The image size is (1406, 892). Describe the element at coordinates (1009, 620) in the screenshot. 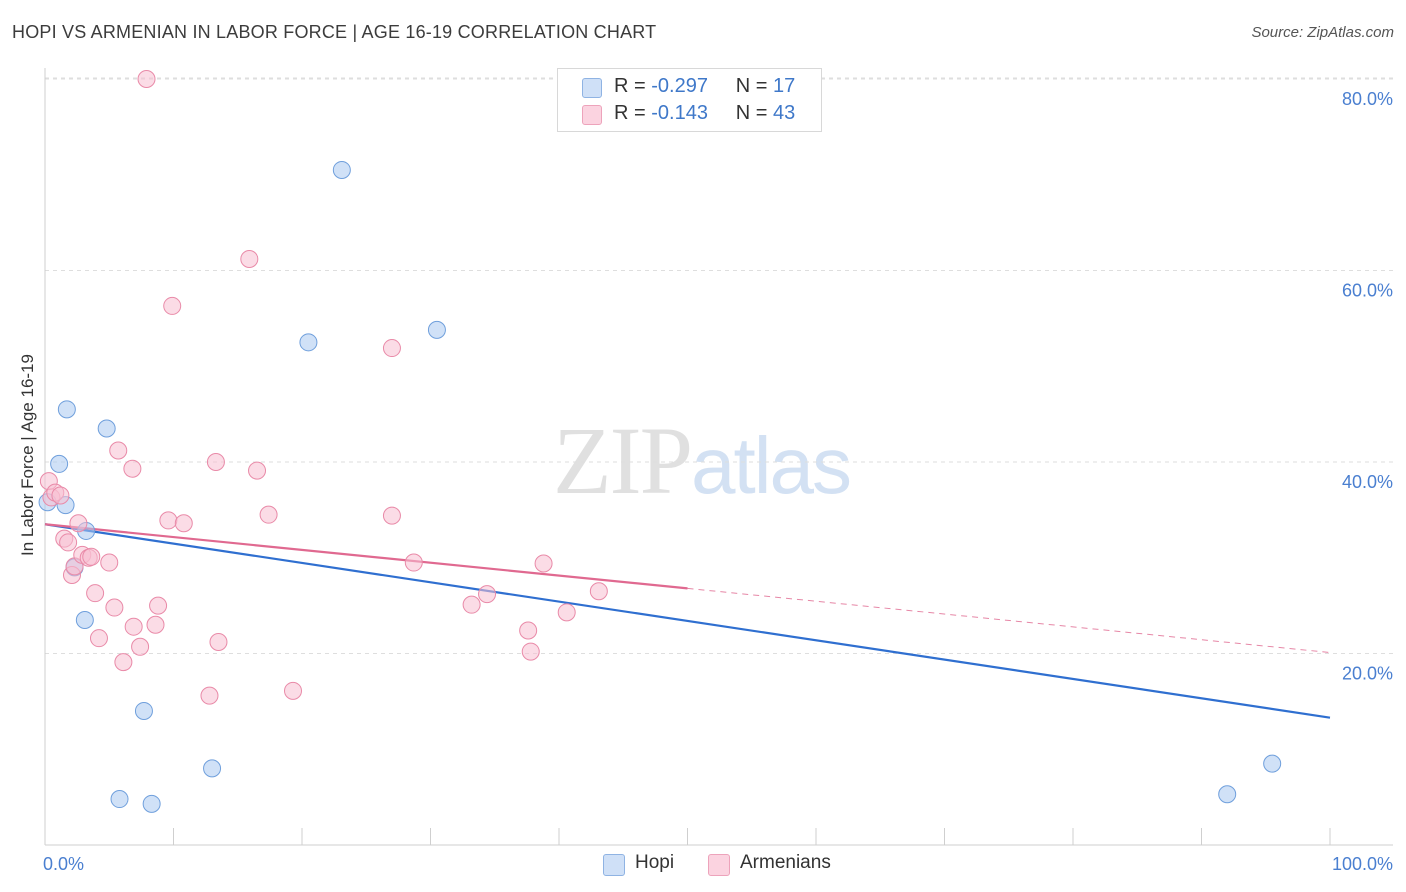

I see `armenians-trend-extension` at that location.